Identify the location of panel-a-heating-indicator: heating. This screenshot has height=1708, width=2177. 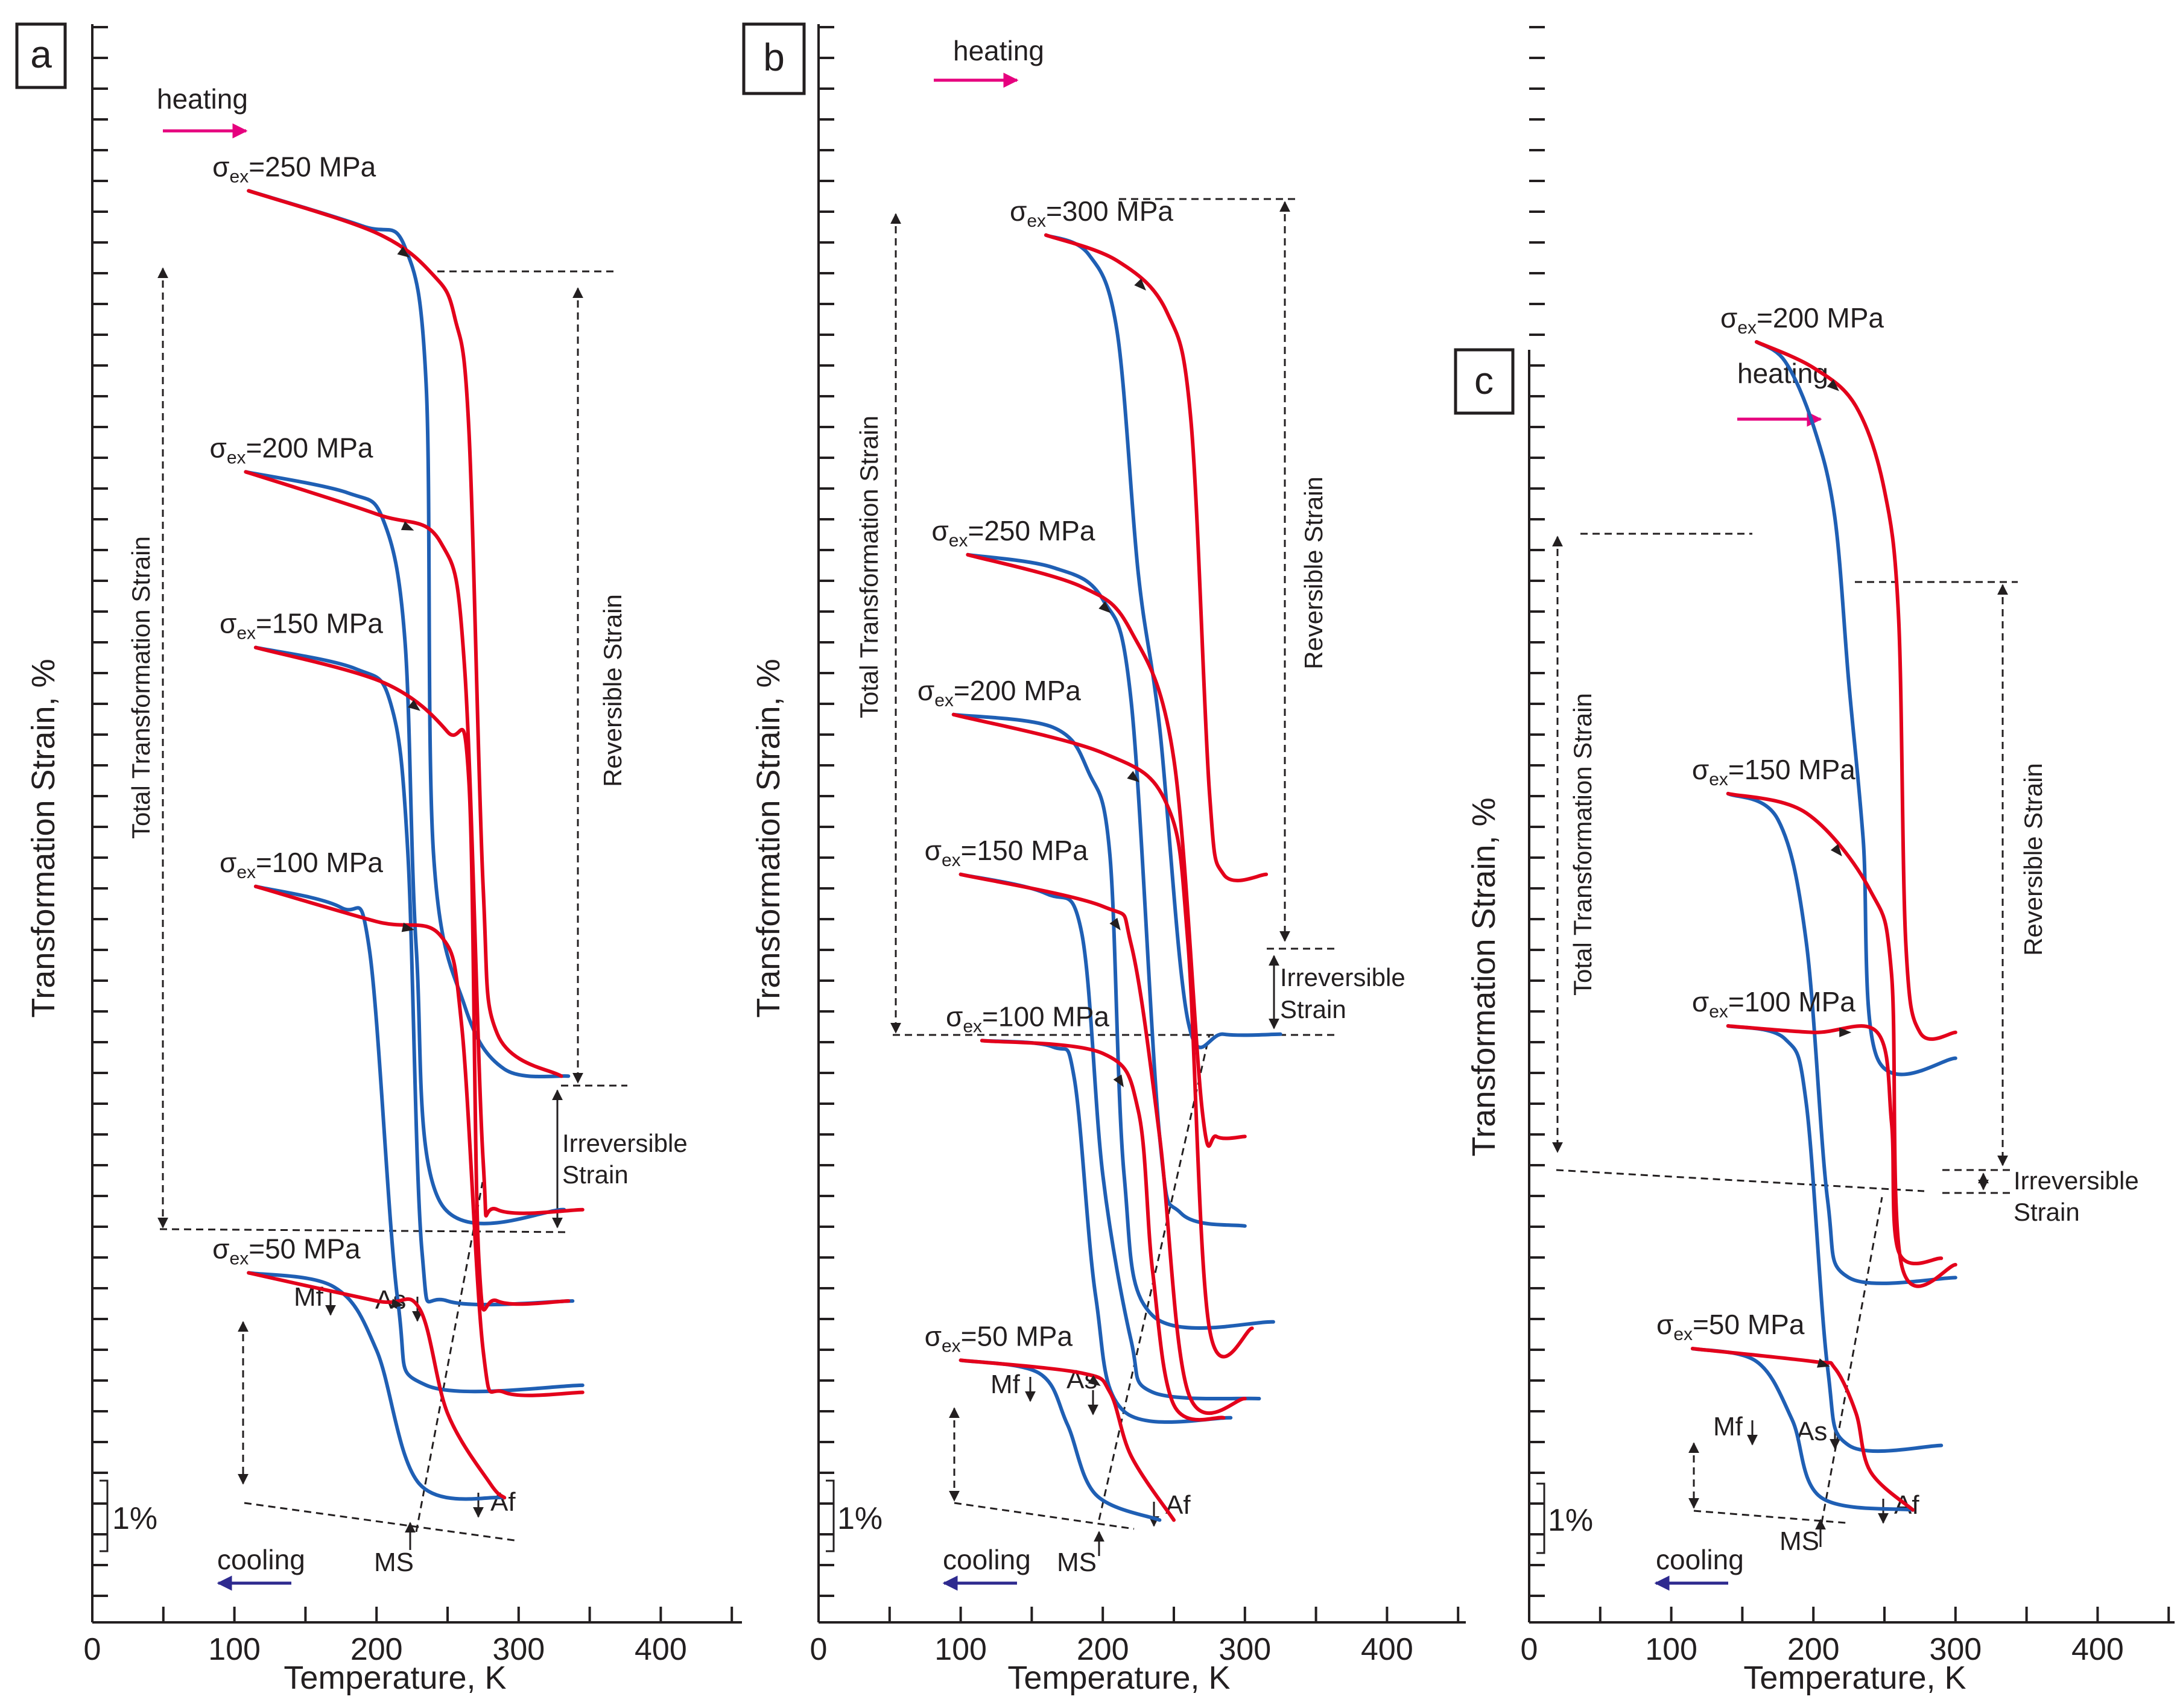
(202, 111).